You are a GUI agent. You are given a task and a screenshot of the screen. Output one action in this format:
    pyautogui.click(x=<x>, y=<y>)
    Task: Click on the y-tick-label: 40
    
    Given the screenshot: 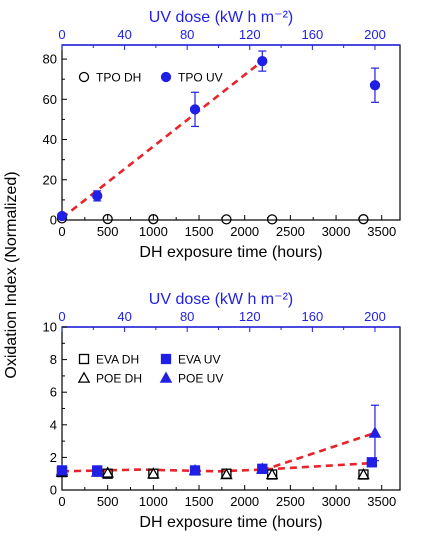 What is the action you would take?
    pyautogui.click(x=50, y=139)
    